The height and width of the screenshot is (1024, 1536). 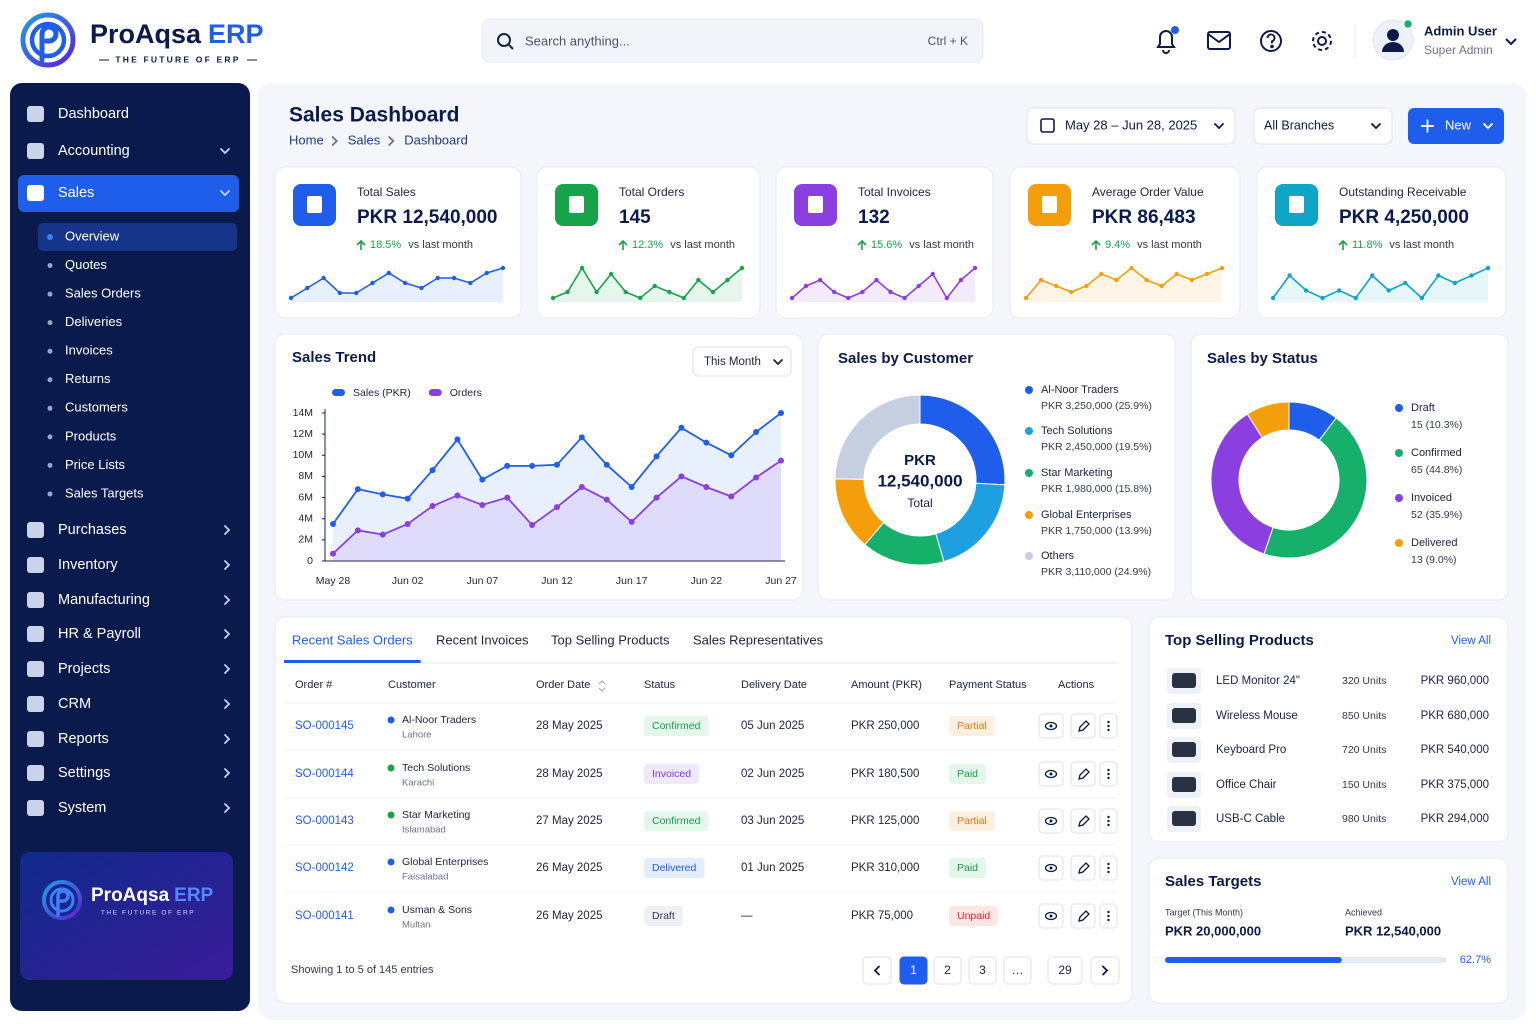 I want to click on nav-item: System, so click(x=82, y=808).